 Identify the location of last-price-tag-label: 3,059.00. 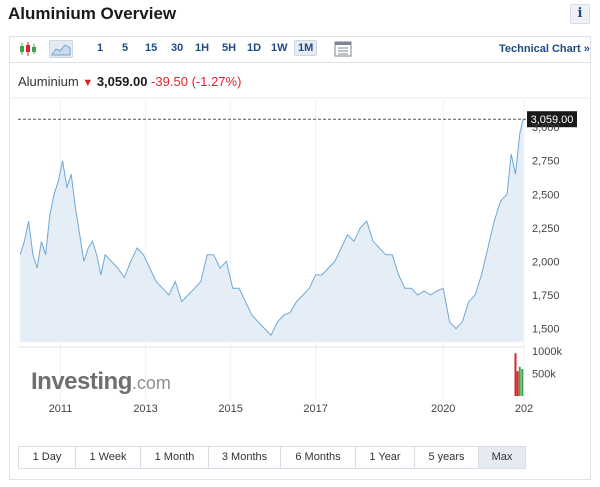
(552, 120).